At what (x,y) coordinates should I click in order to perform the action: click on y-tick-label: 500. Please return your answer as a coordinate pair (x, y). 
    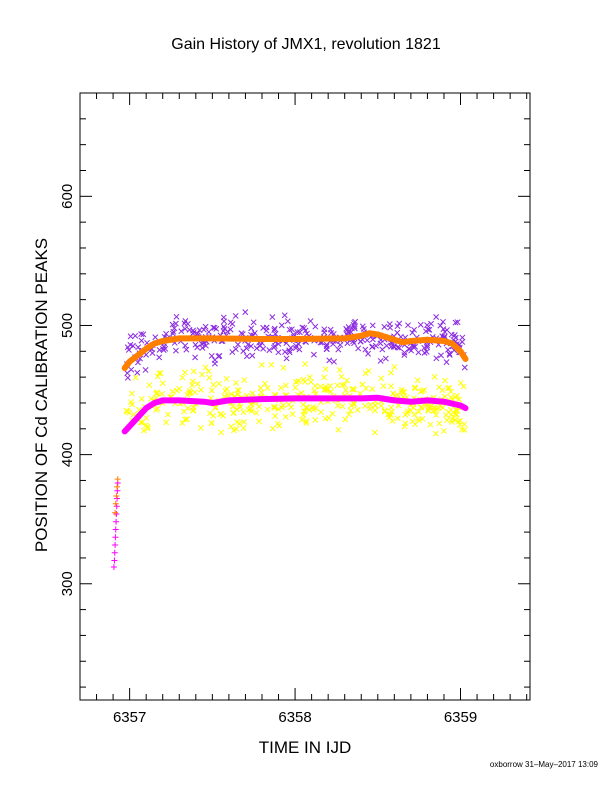
    Looking at the image, I should click on (67, 325).